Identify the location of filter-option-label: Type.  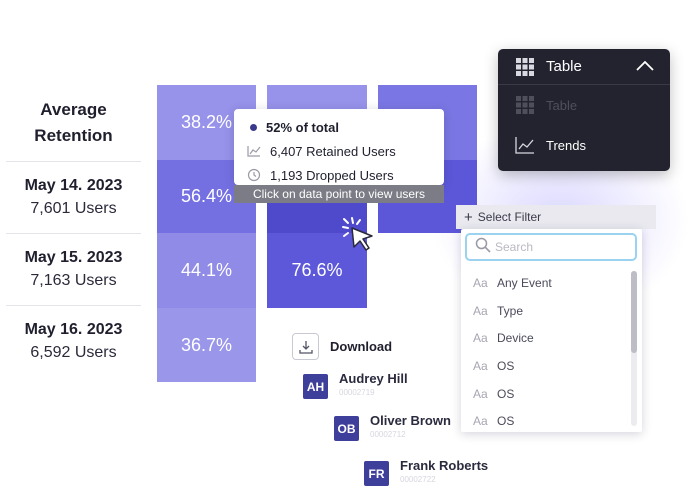
(510, 310).